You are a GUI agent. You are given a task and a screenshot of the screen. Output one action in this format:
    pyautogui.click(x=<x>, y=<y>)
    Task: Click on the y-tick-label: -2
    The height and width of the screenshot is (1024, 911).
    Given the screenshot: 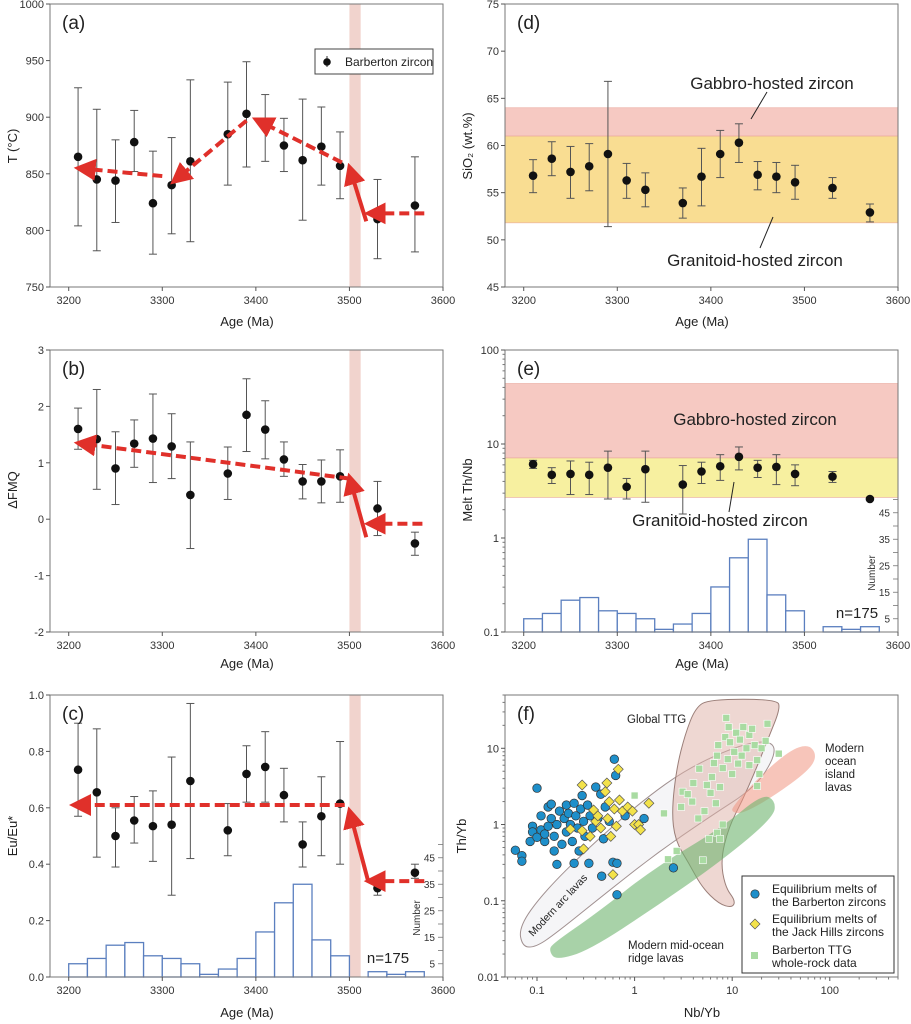 What is the action you would take?
    pyautogui.click(x=39, y=633)
    